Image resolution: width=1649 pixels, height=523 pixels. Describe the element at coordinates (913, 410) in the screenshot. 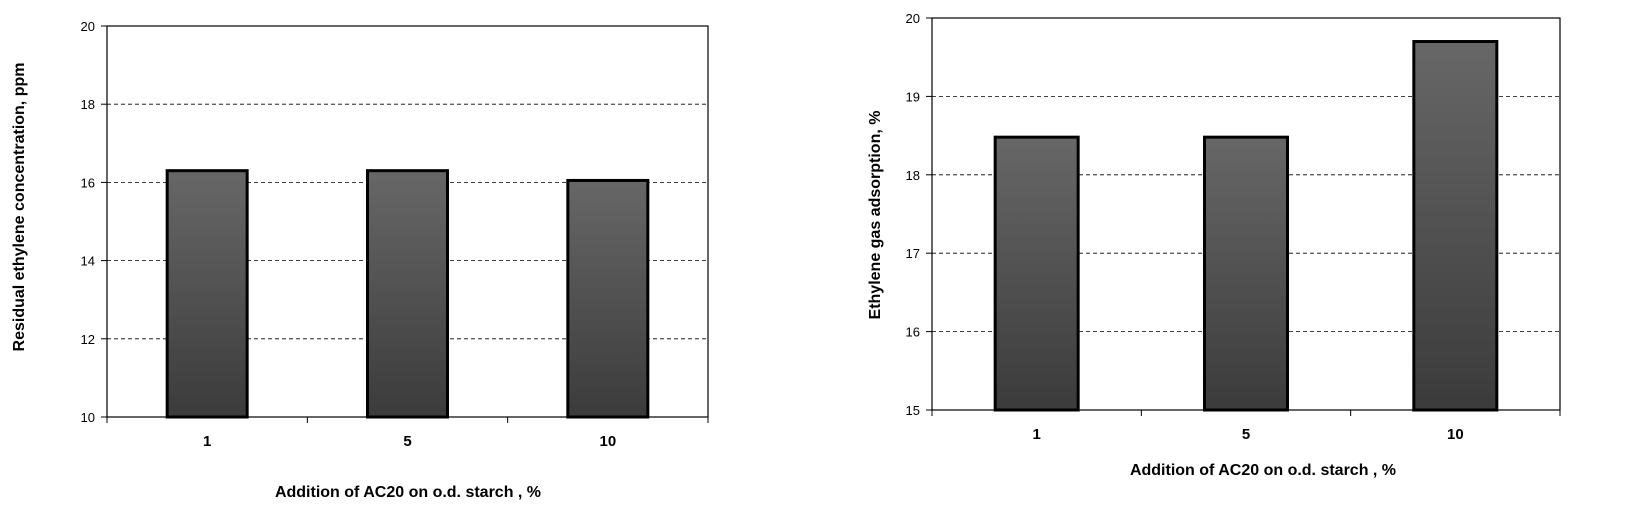

I see `y-tick-label: 15` at that location.